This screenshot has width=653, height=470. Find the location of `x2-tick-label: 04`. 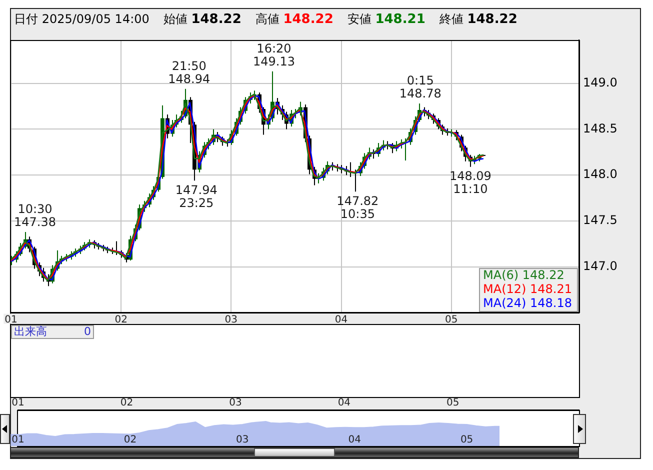

x2-tick-label: 04 is located at coordinates (344, 403).